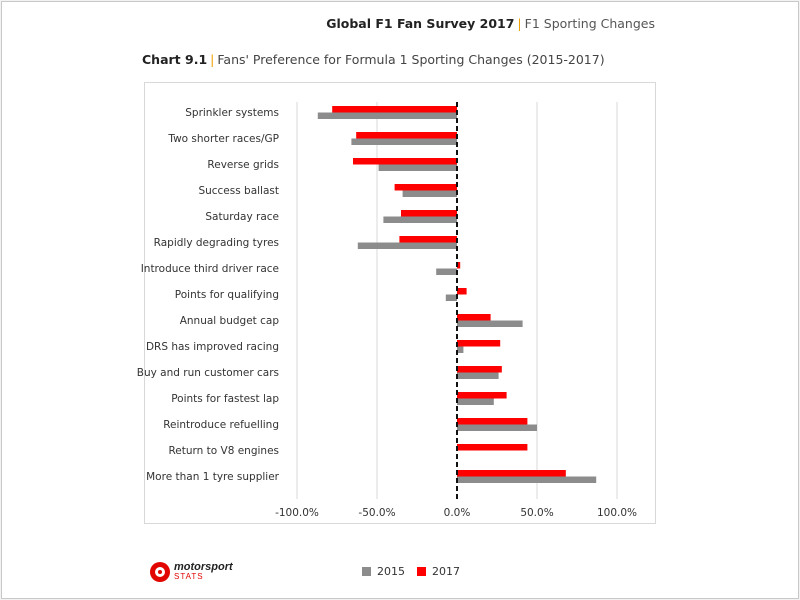 This screenshot has height=600, width=800. Describe the element at coordinates (242, 217) in the screenshot. I see `category-label: Saturday race` at that location.